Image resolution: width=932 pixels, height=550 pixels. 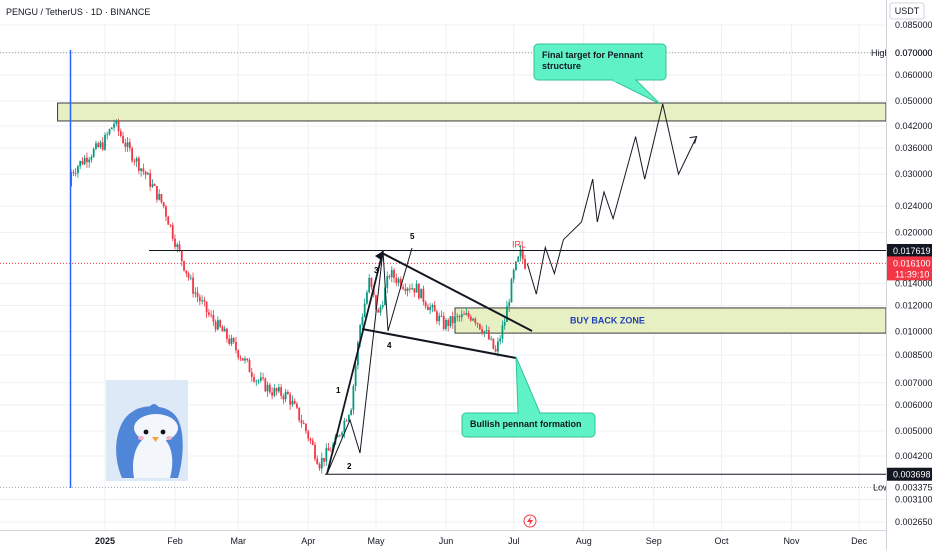 What do you see at coordinates (693, 140) in the screenshot?
I see `projection-arrowhead` at bounding box center [693, 140].